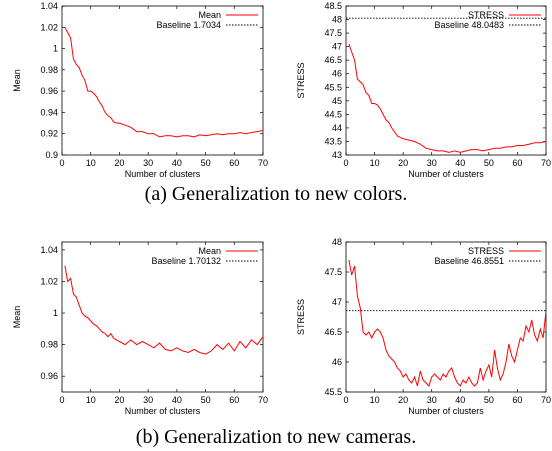 The width and height of the screenshot is (552, 451). Describe the element at coordinates (51, 155) in the screenshot. I see `y-tick-label: 0.9` at that location.